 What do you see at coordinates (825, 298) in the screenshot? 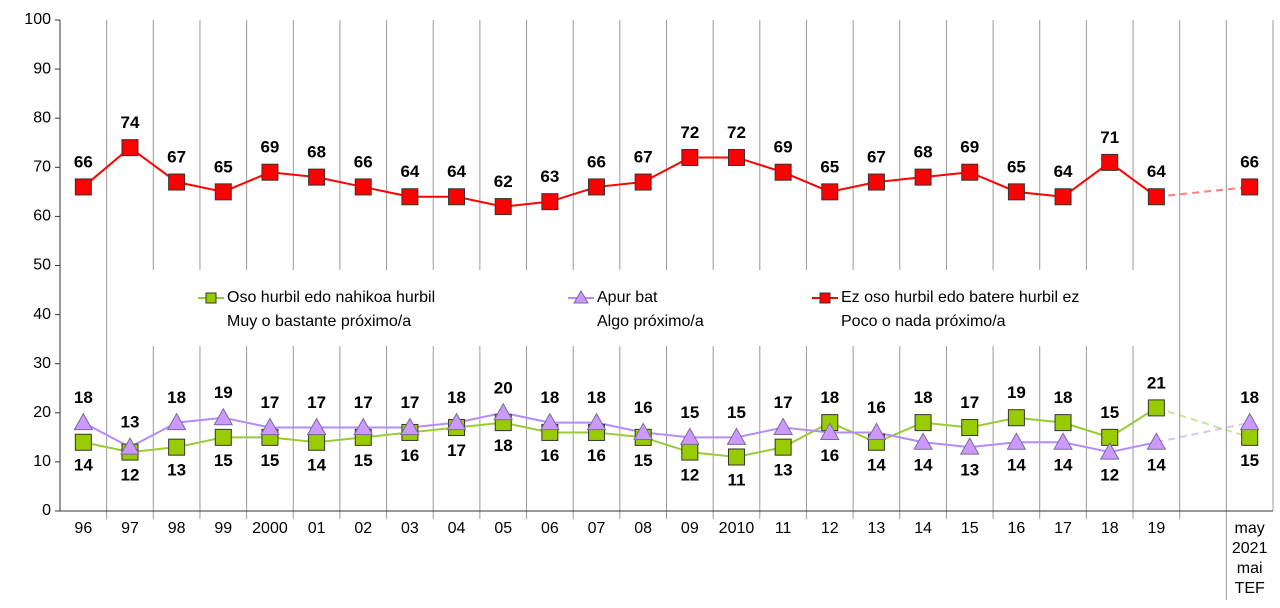
I see `legend-marker` at bounding box center [825, 298].